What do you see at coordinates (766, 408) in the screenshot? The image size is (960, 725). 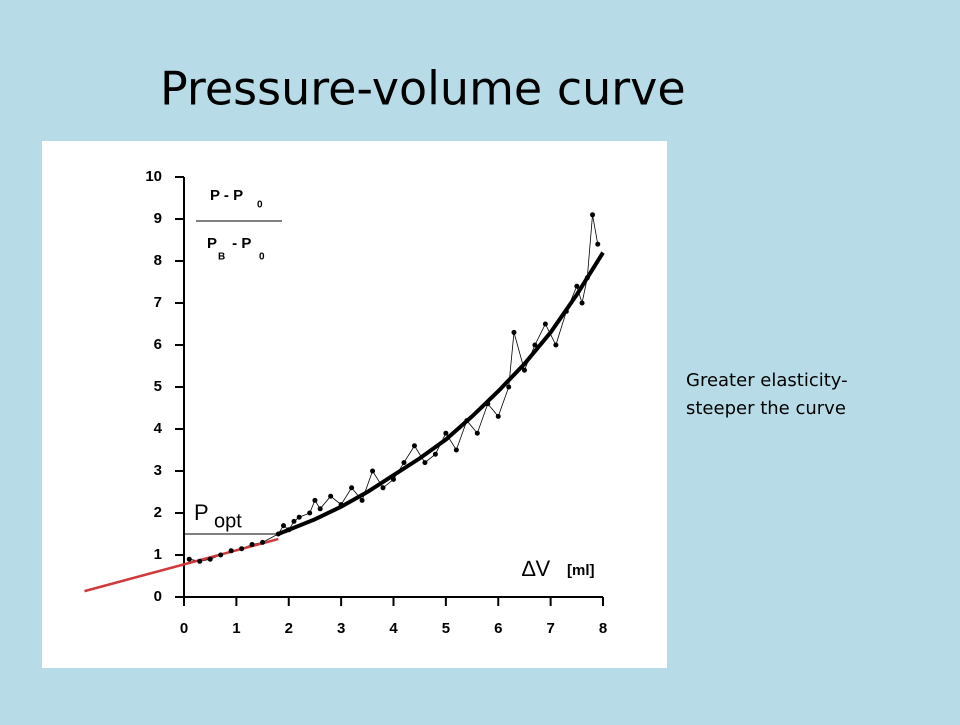 I see `note: steeper the curve` at bounding box center [766, 408].